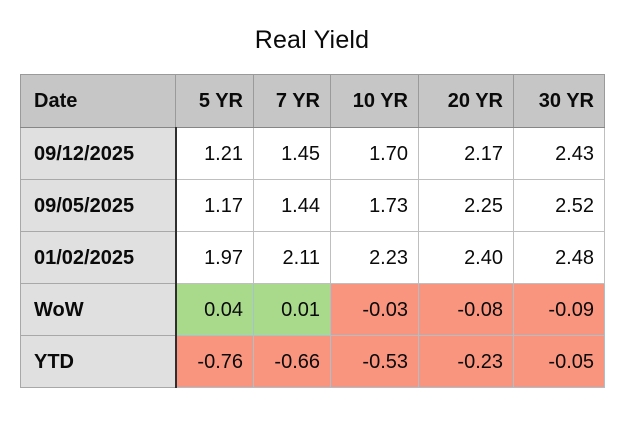 The width and height of the screenshot is (624, 430). Describe the element at coordinates (214, 153) in the screenshot. I see `value-cell: 1.21` at that location.